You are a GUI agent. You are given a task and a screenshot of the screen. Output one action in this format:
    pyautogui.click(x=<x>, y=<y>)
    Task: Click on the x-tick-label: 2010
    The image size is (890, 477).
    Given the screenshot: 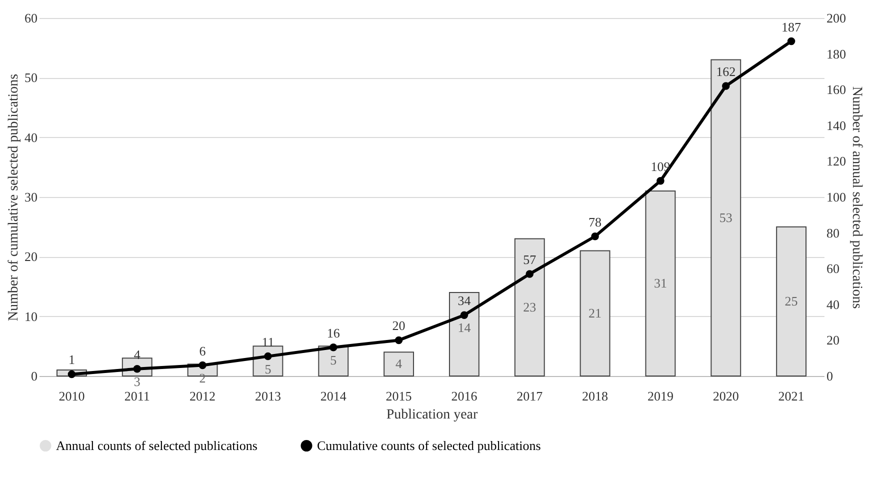 What is the action you would take?
    pyautogui.click(x=71, y=396)
    